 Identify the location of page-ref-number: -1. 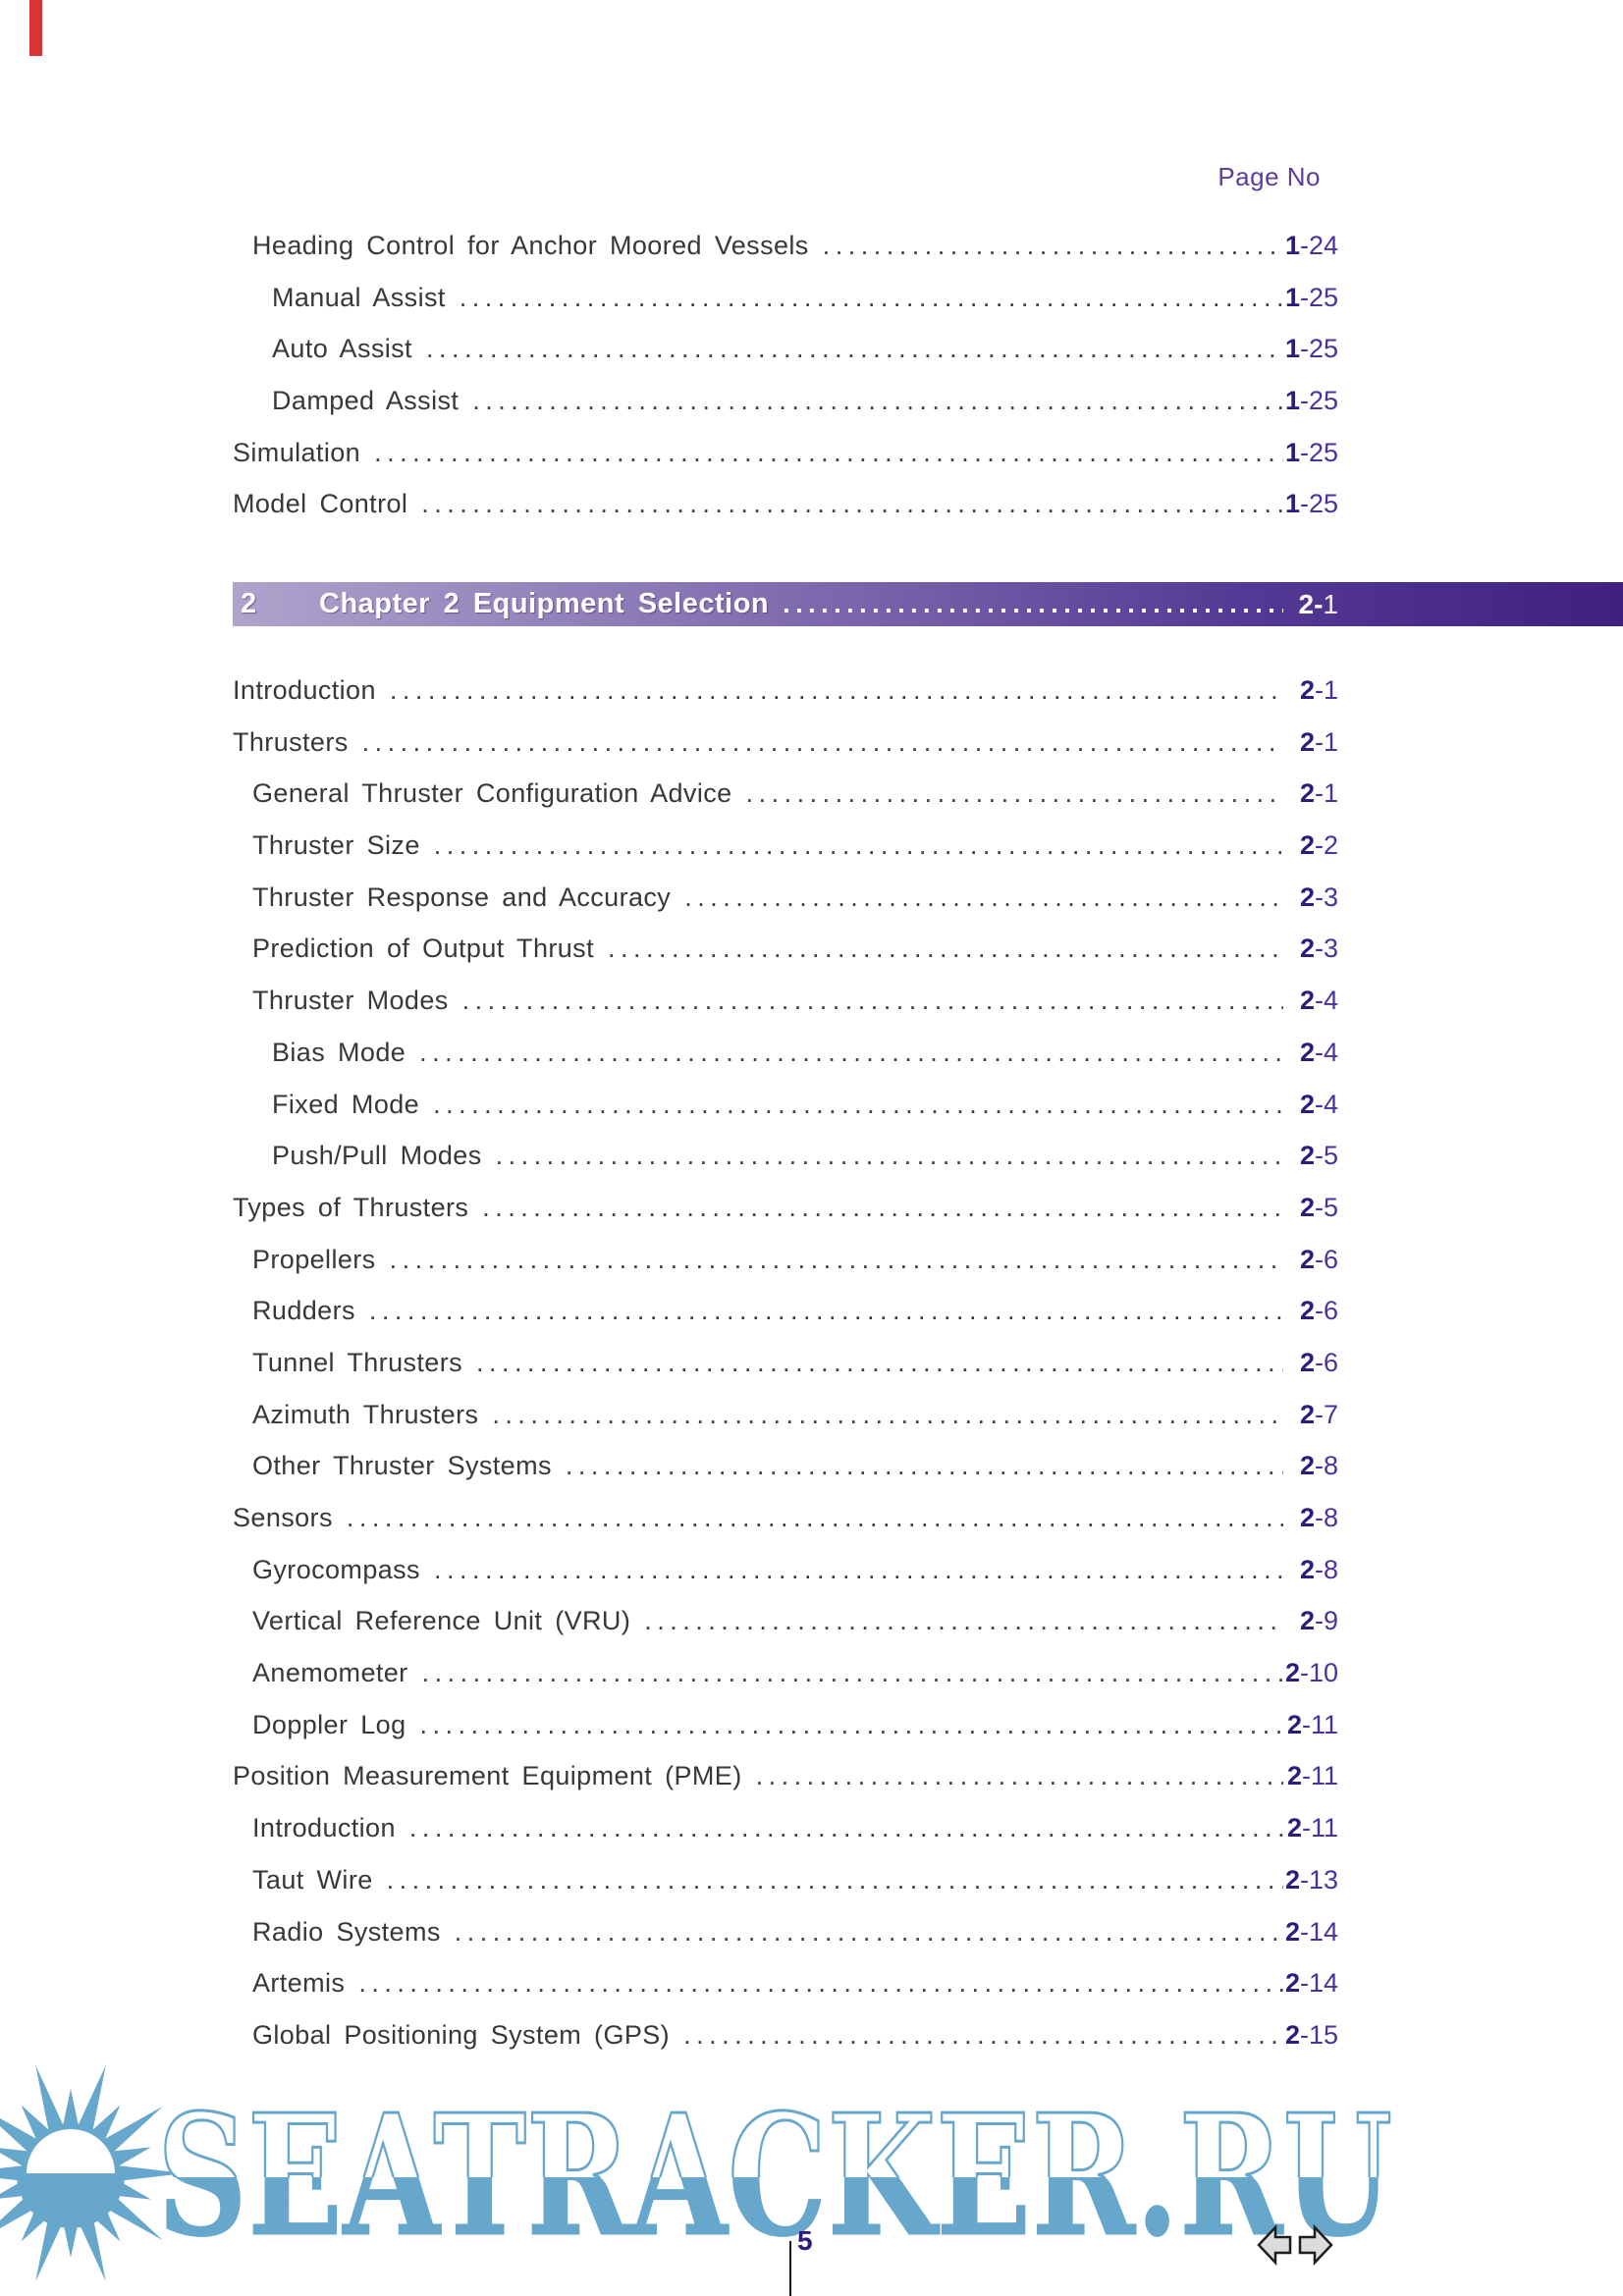
(1326, 793).